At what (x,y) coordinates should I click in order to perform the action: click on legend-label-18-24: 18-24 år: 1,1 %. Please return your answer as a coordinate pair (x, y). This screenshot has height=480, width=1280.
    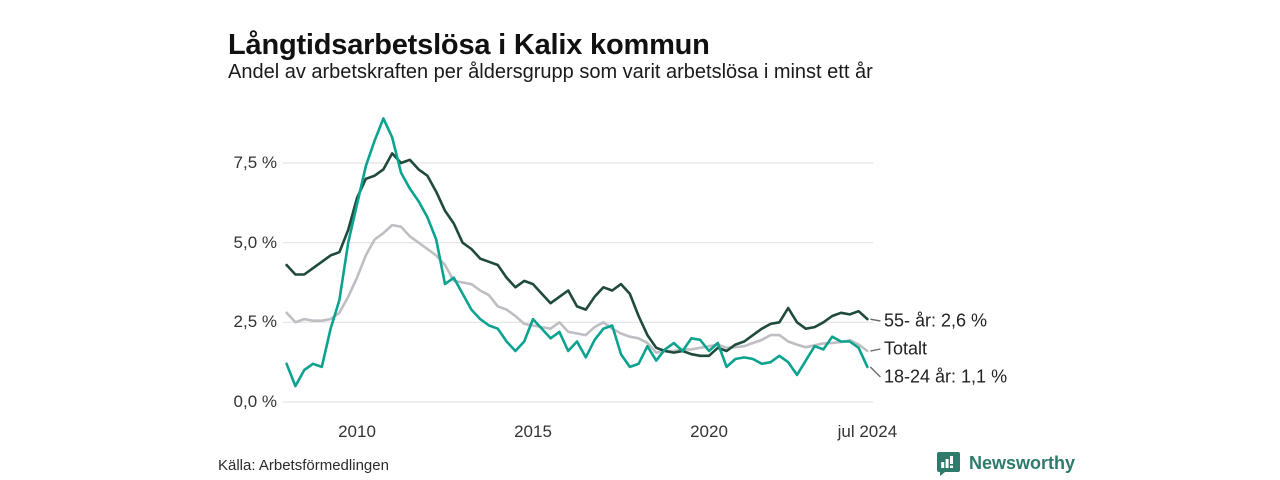
    Looking at the image, I should click on (946, 376).